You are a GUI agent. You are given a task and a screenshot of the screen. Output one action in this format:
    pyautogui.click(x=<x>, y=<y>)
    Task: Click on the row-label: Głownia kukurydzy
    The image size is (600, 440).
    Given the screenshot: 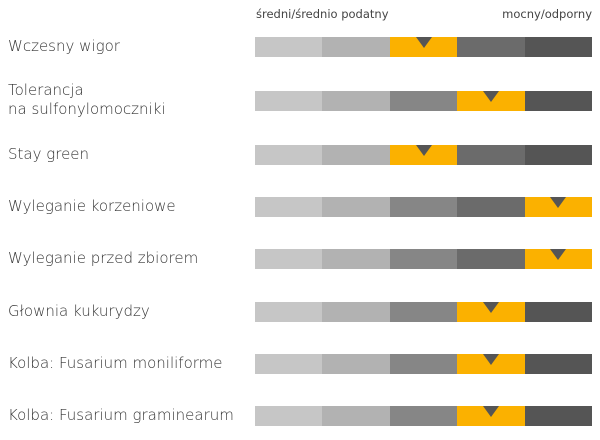 What is the action you would take?
    pyautogui.click(x=79, y=310)
    